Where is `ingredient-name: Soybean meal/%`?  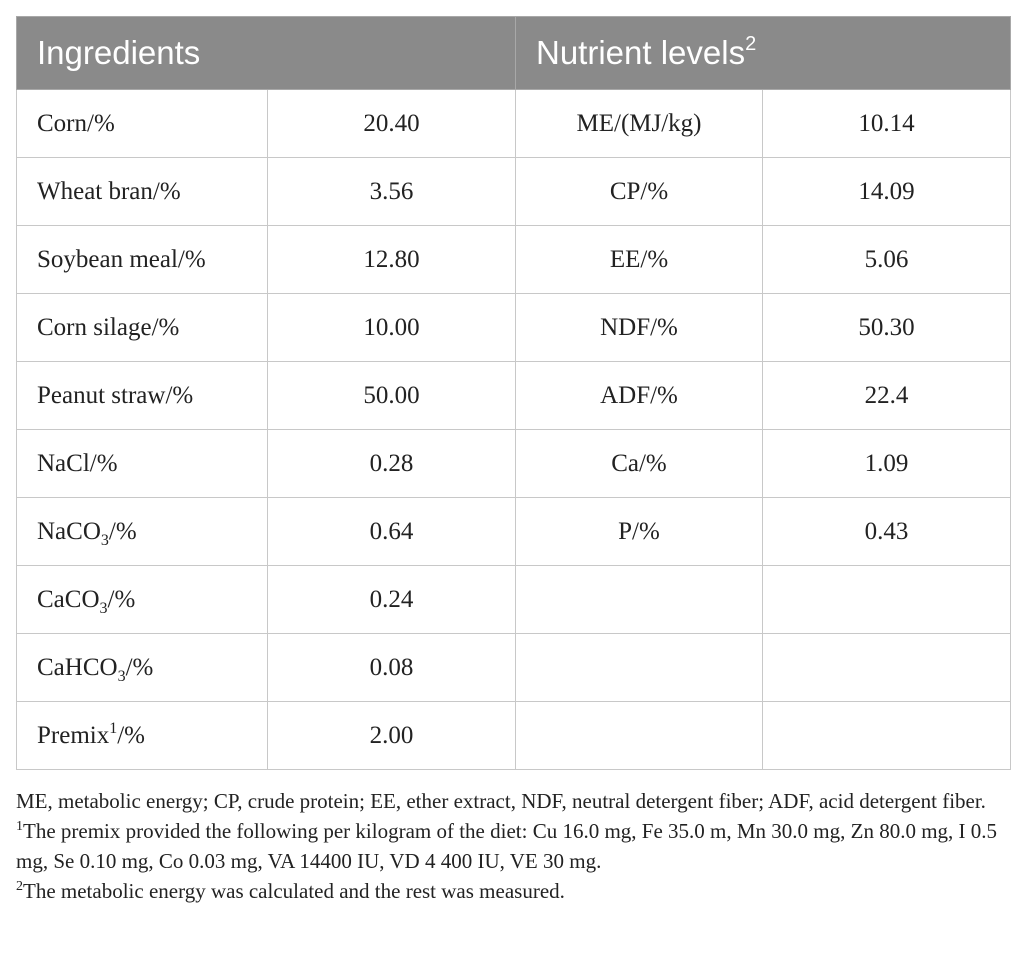
ingredient-name: Soybean meal/% is located at coordinates (121, 259).